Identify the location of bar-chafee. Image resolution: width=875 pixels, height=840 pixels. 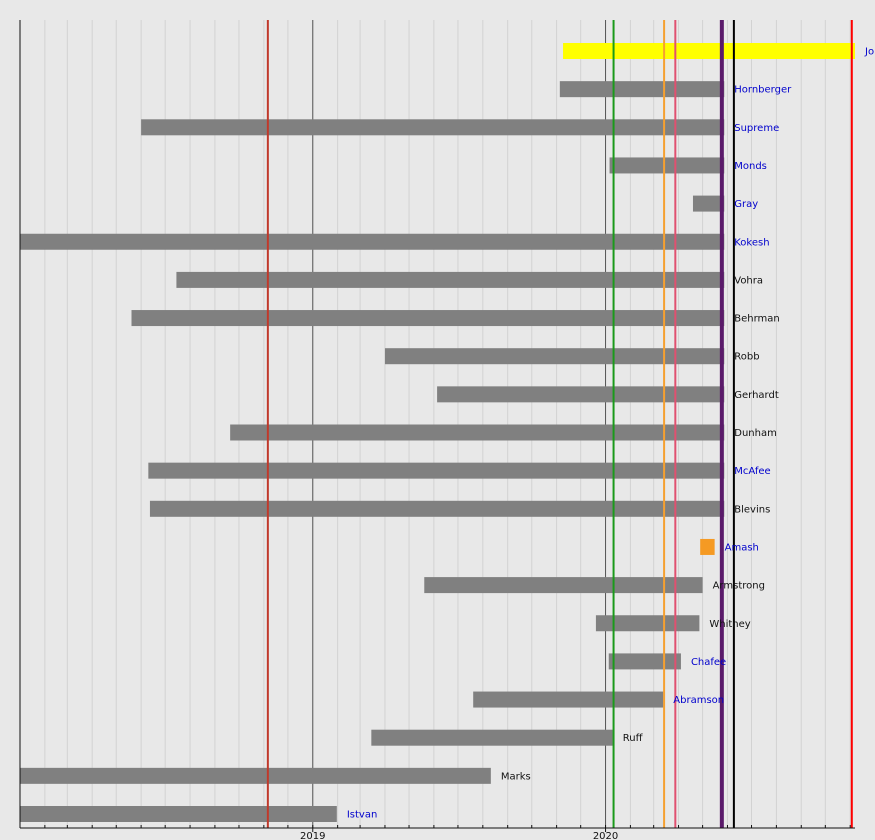
(644, 661).